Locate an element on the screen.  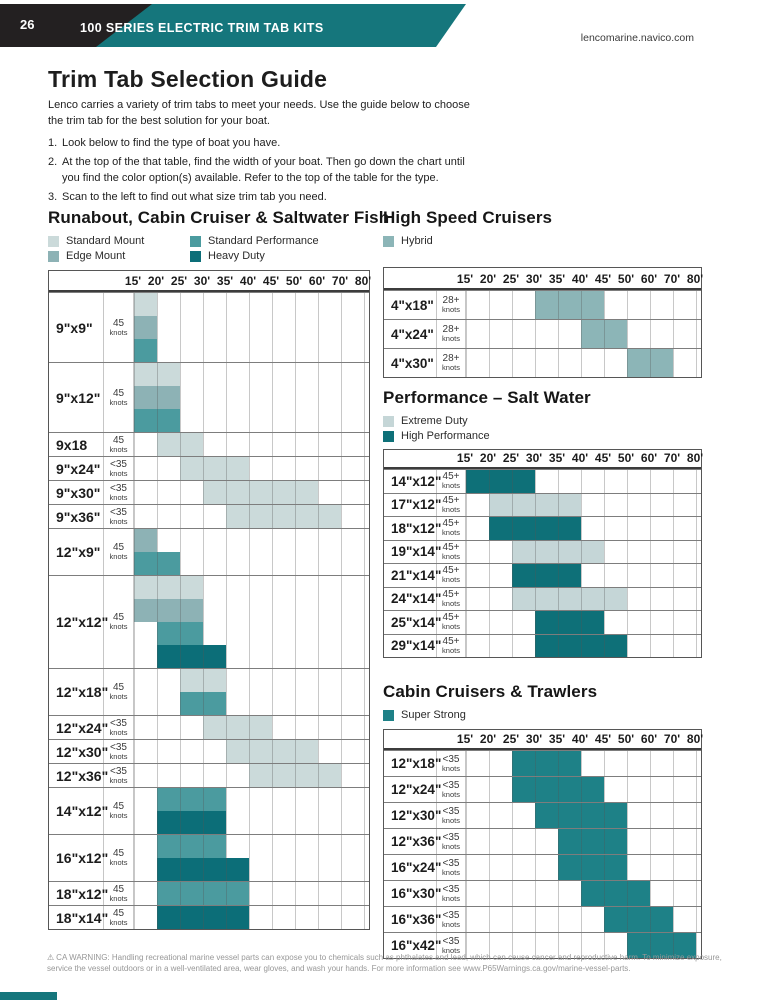
row-size-label: 12"x9" is located at coordinates (76, 552).